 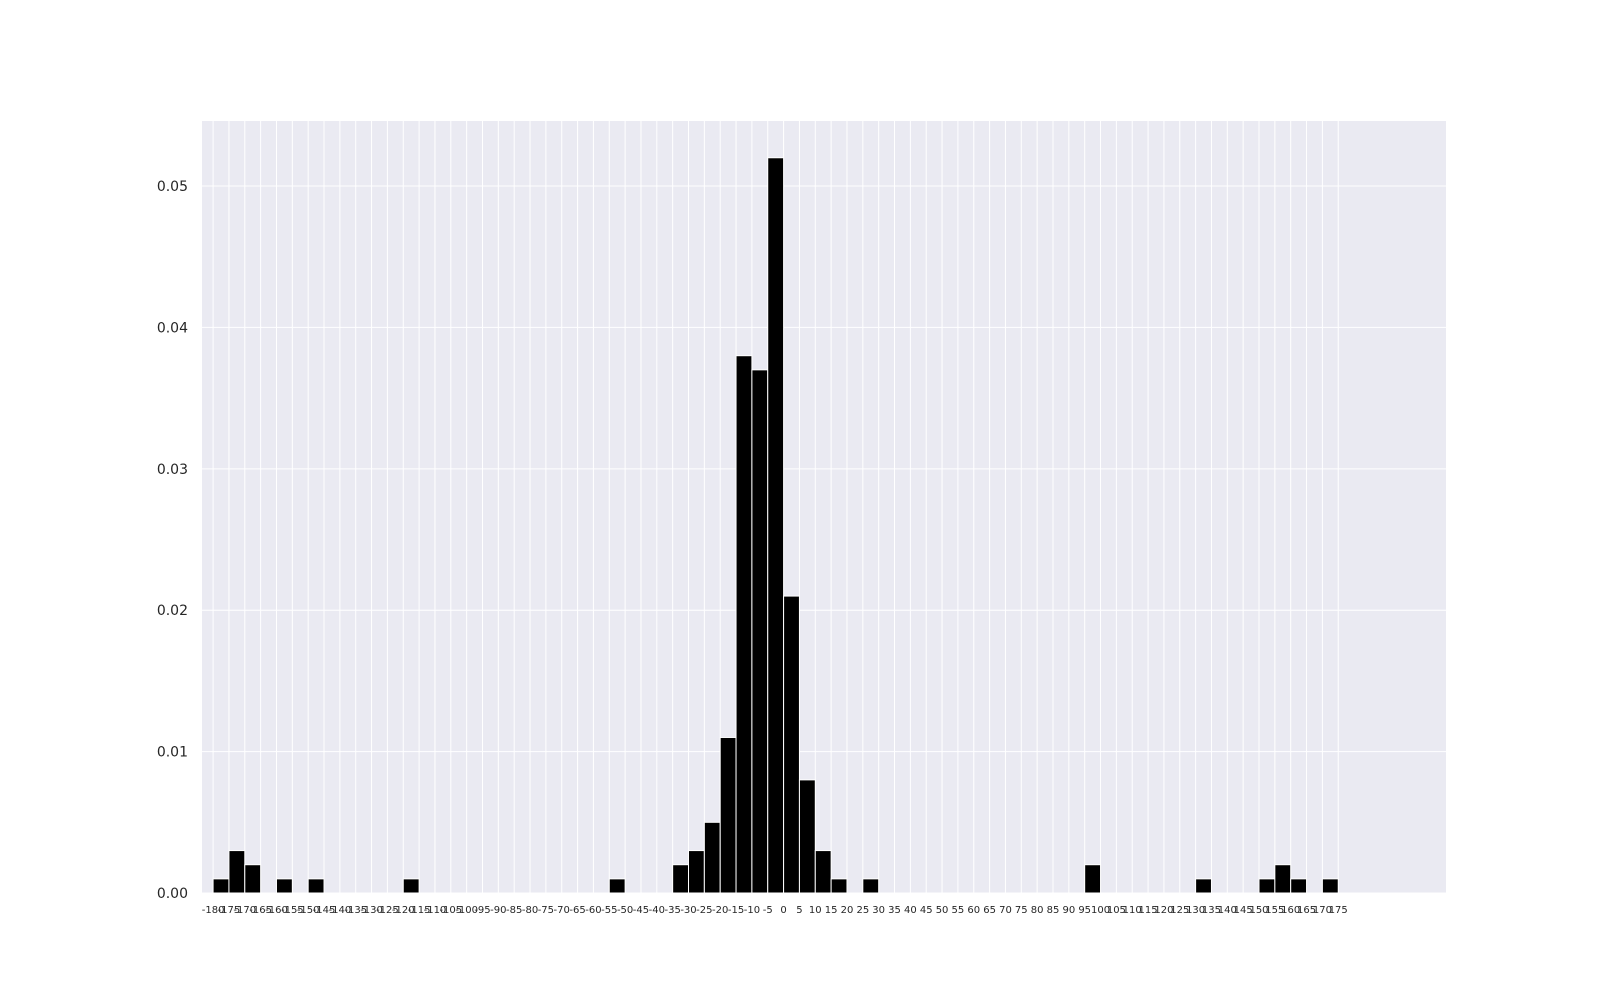 What do you see at coordinates (292, 910) in the screenshot?
I see `x-tick-label: -155` at bounding box center [292, 910].